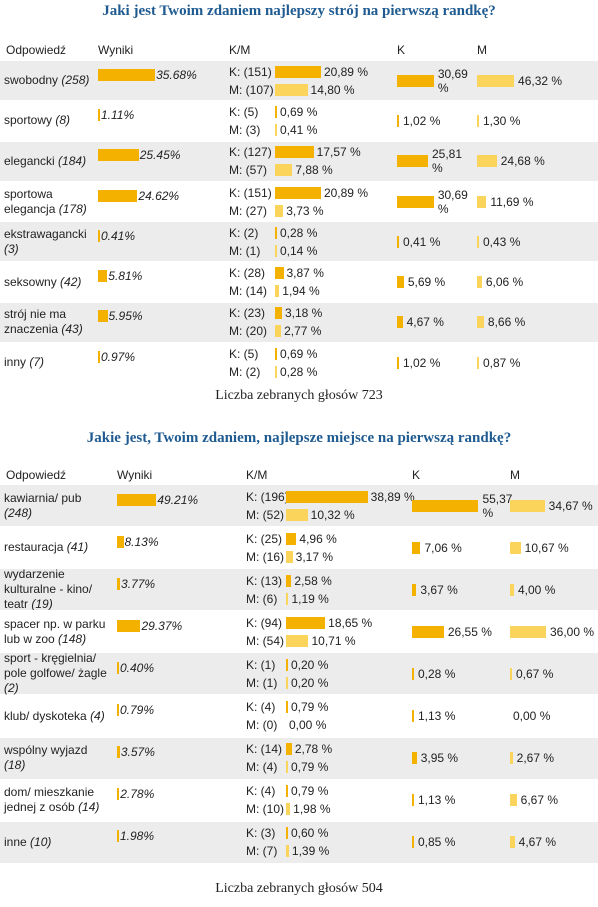 The width and height of the screenshot is (598, 907). What do you see at coordinates (303, 313) in the screenshot?
I see `women-percent: 3,18 %` at bounding box center [303, 313].